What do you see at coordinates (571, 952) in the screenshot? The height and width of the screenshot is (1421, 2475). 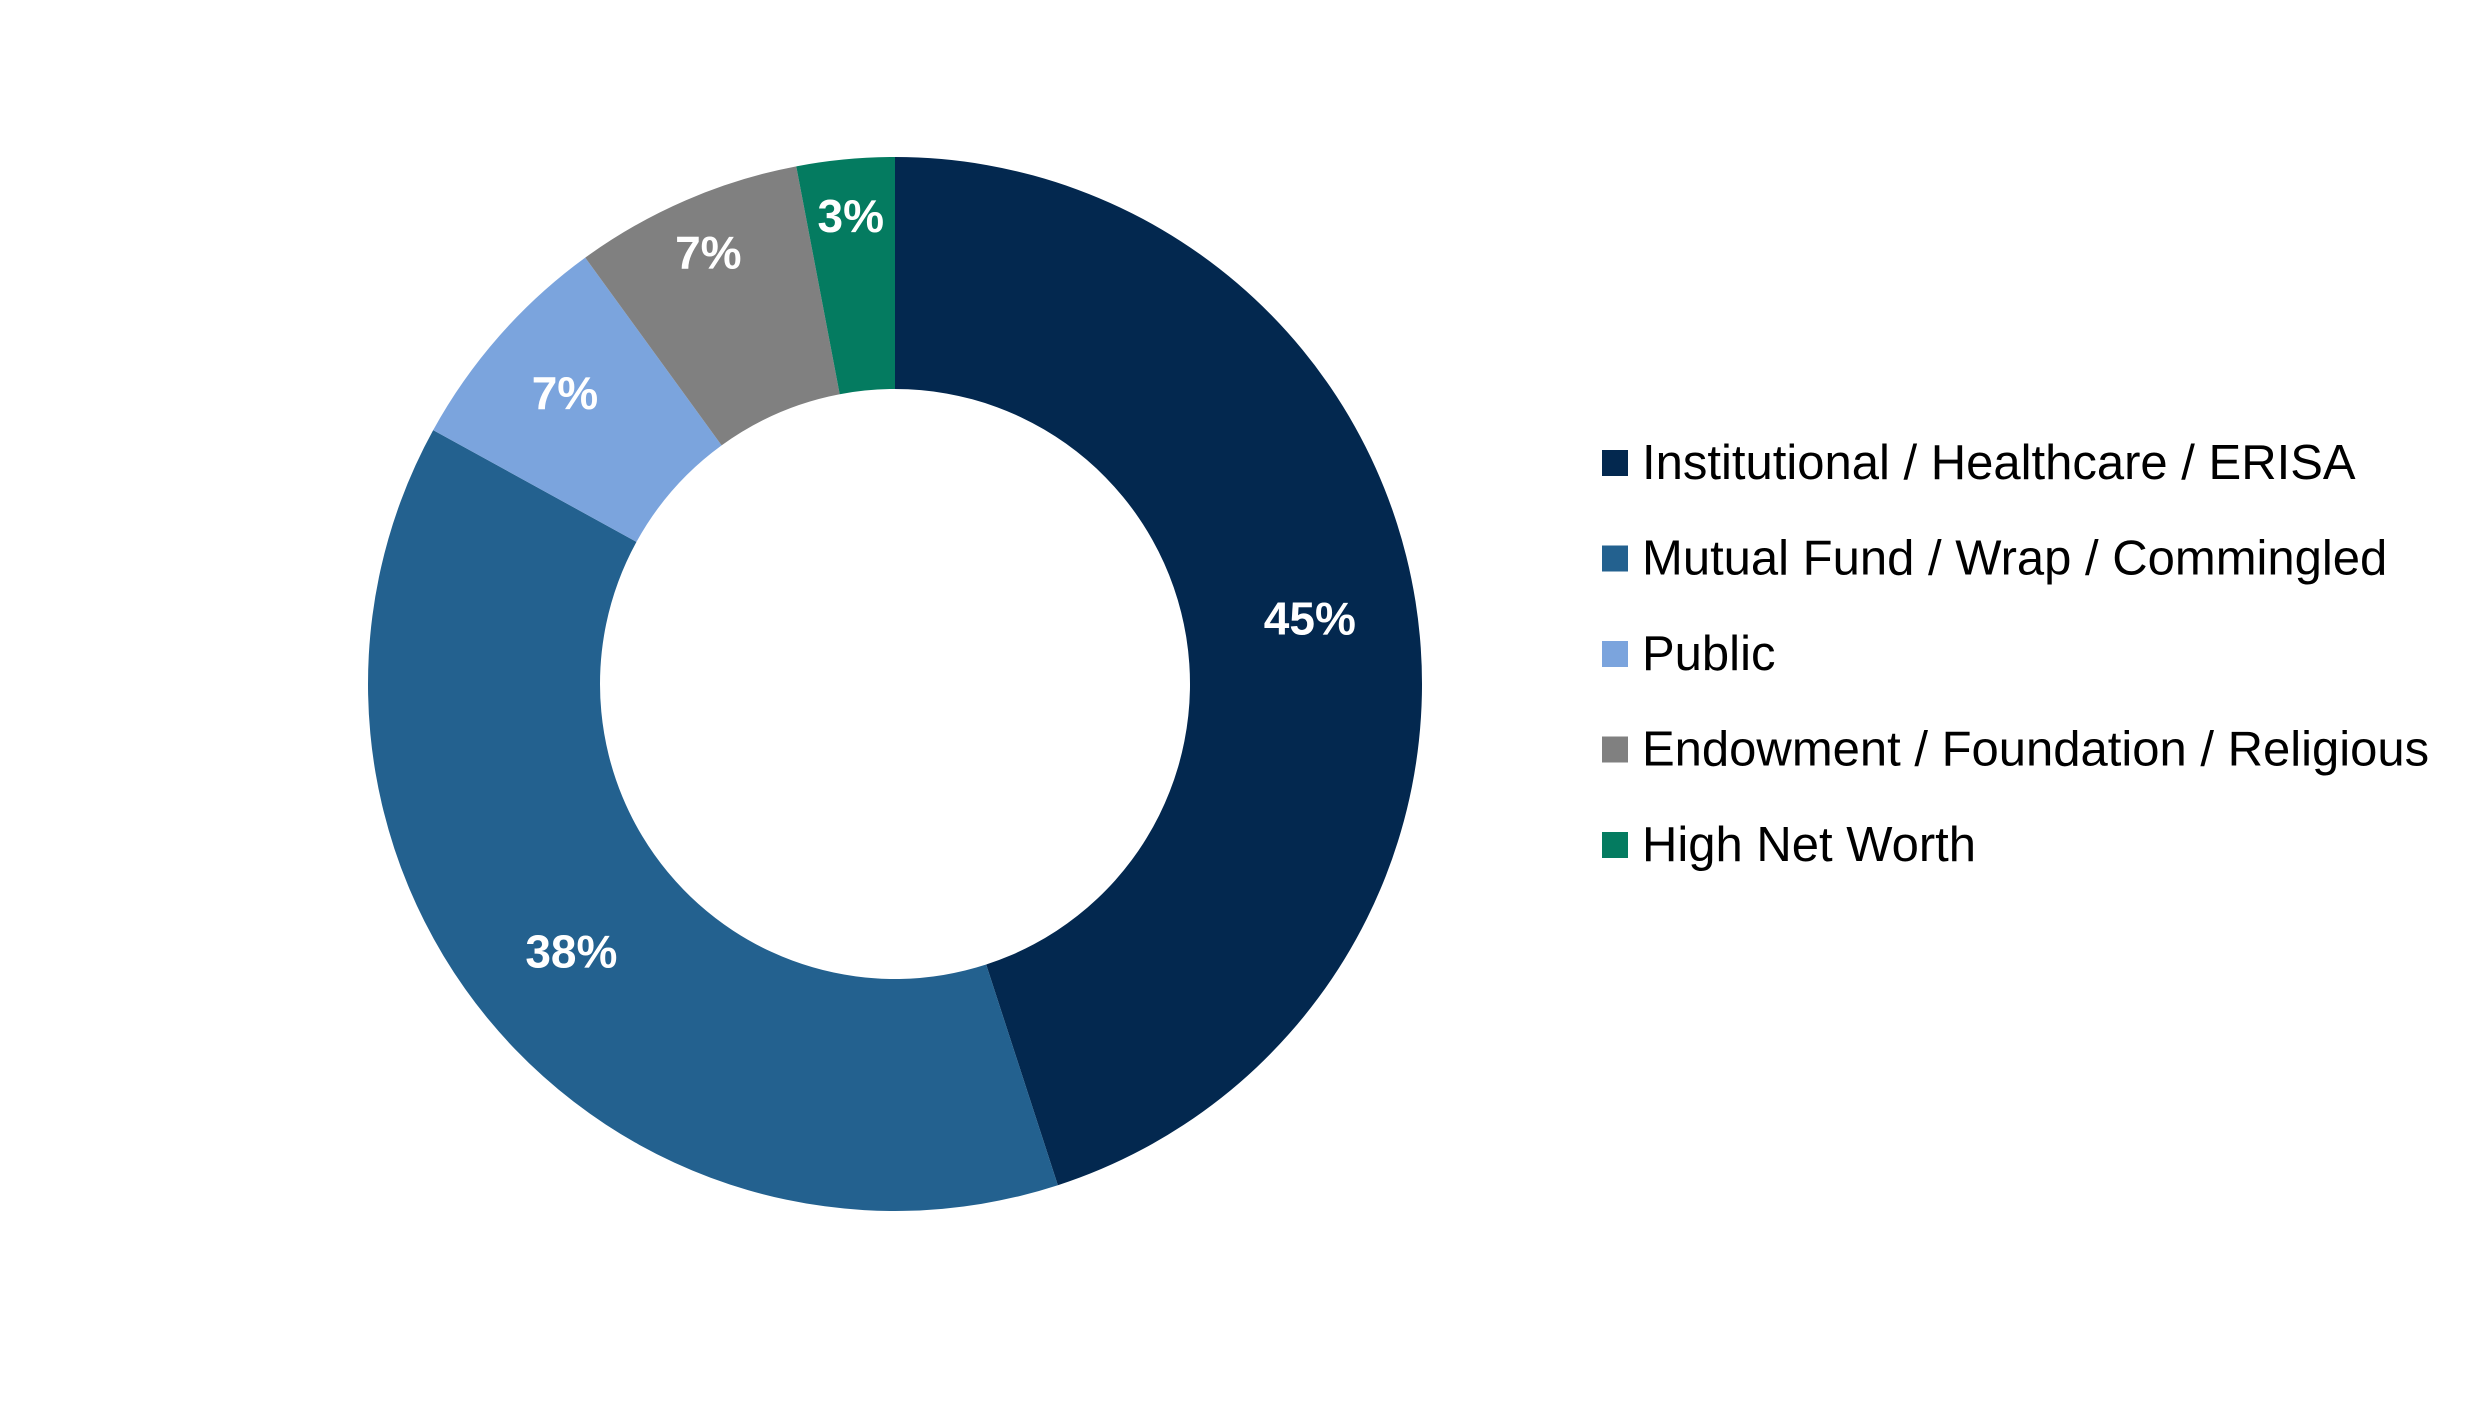 I see `data-label-mutual-fund-wrap-commingled: 38%` at bounding box center [571, 952].